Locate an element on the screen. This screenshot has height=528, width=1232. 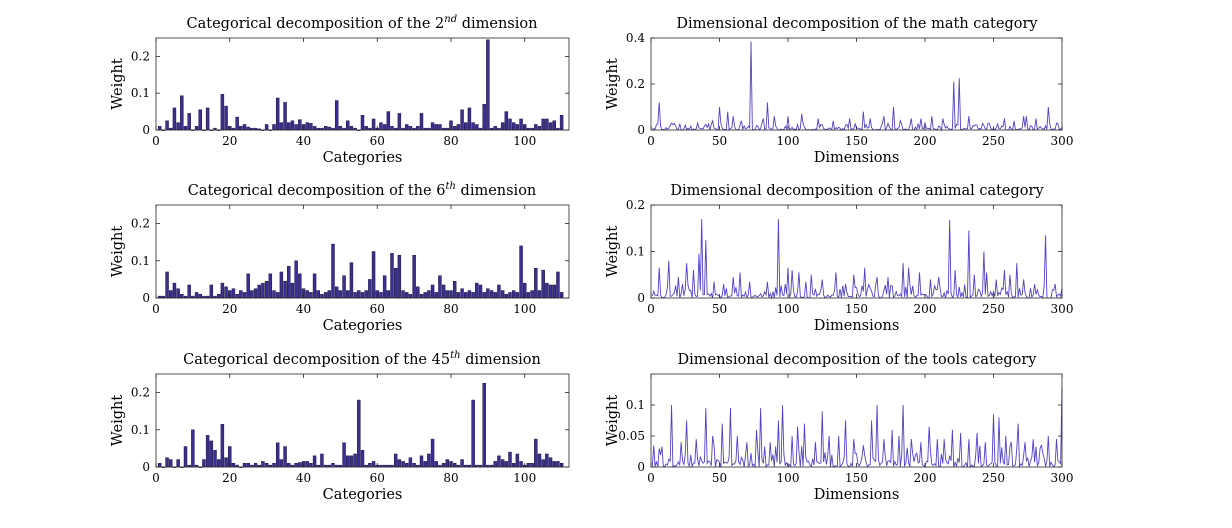
x-tick-label: 250 is located at coordinates (993, 141).